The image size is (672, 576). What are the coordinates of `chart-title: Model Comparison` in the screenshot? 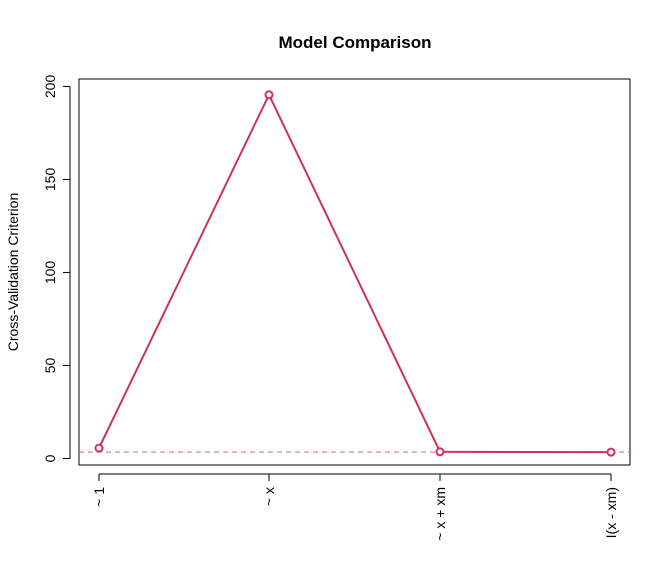 It's located at (354, 42).